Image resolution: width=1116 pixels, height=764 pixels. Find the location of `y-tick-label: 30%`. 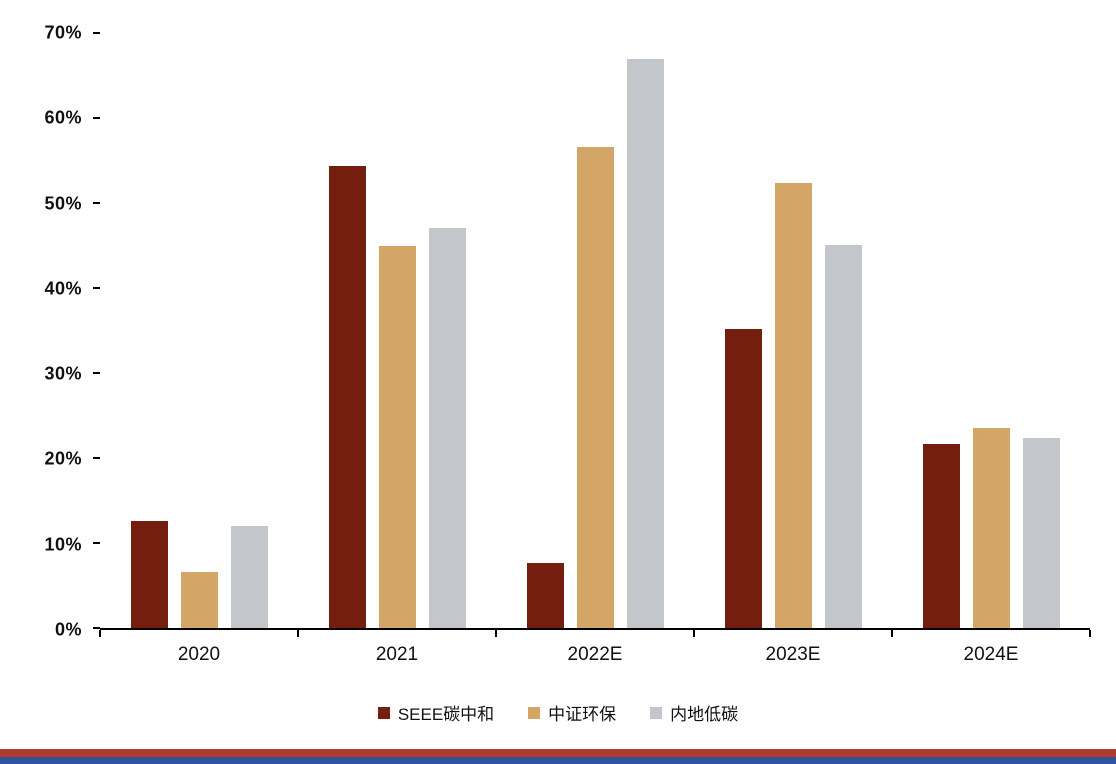

y-tick-label: 30% is located at coordinates (63, 373).